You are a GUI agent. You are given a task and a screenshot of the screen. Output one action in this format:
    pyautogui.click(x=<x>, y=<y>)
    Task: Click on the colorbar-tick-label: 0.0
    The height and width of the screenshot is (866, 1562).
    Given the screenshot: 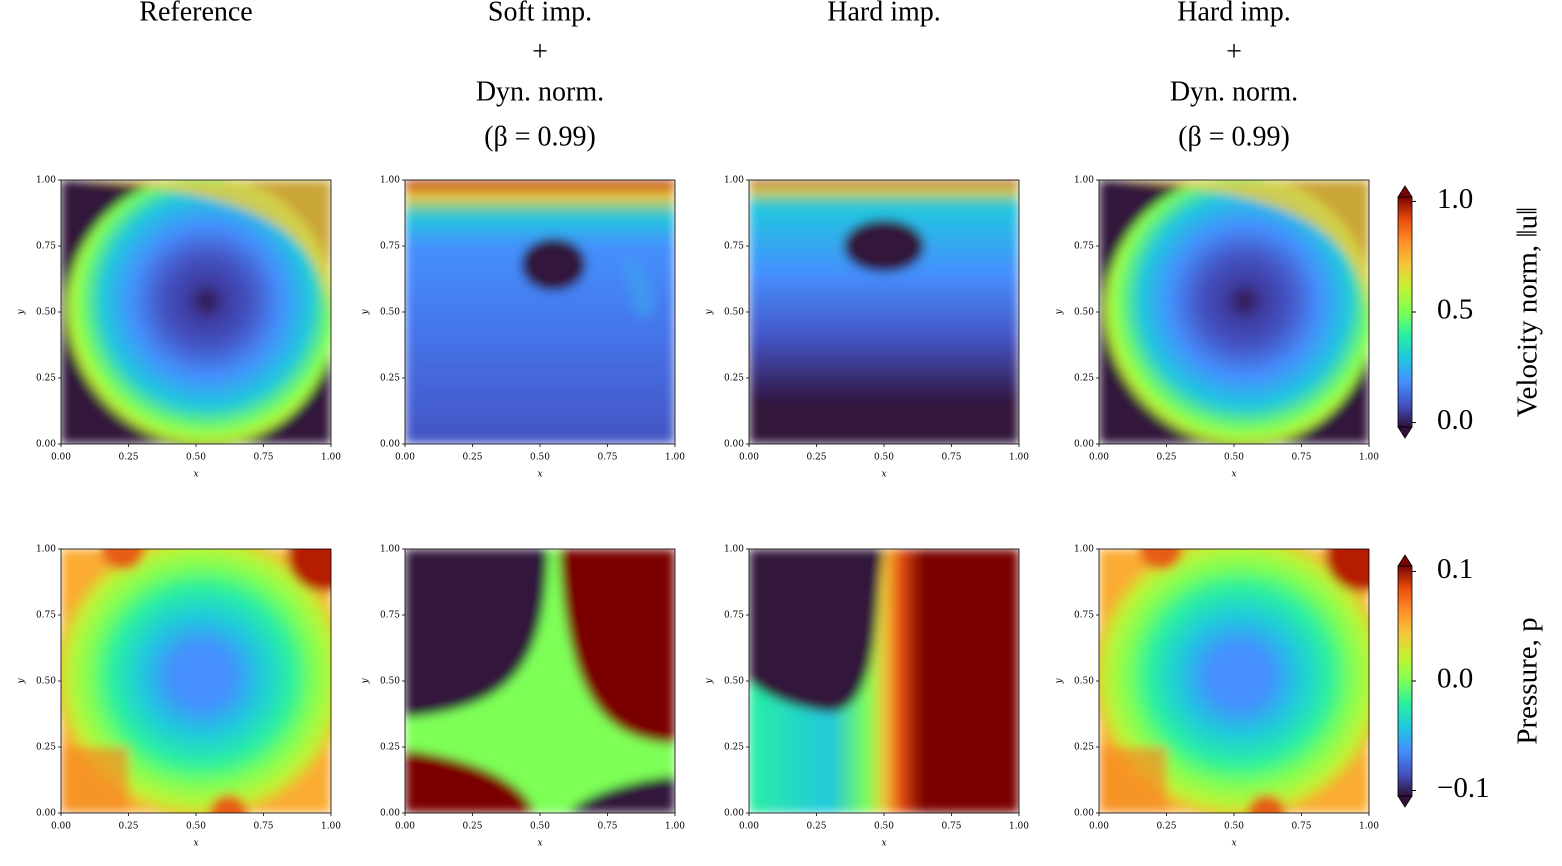 What is the action you would take?
    pyautogui.click(x=1455, y=420)
    